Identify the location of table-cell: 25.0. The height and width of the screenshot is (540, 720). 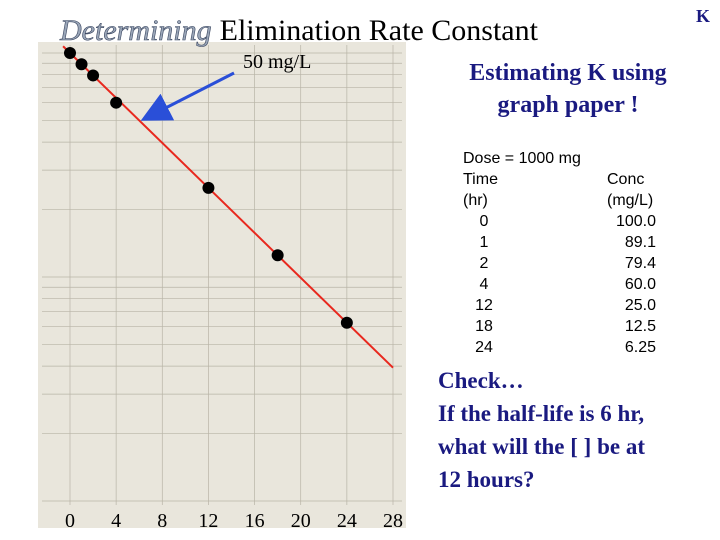
(640, 305).